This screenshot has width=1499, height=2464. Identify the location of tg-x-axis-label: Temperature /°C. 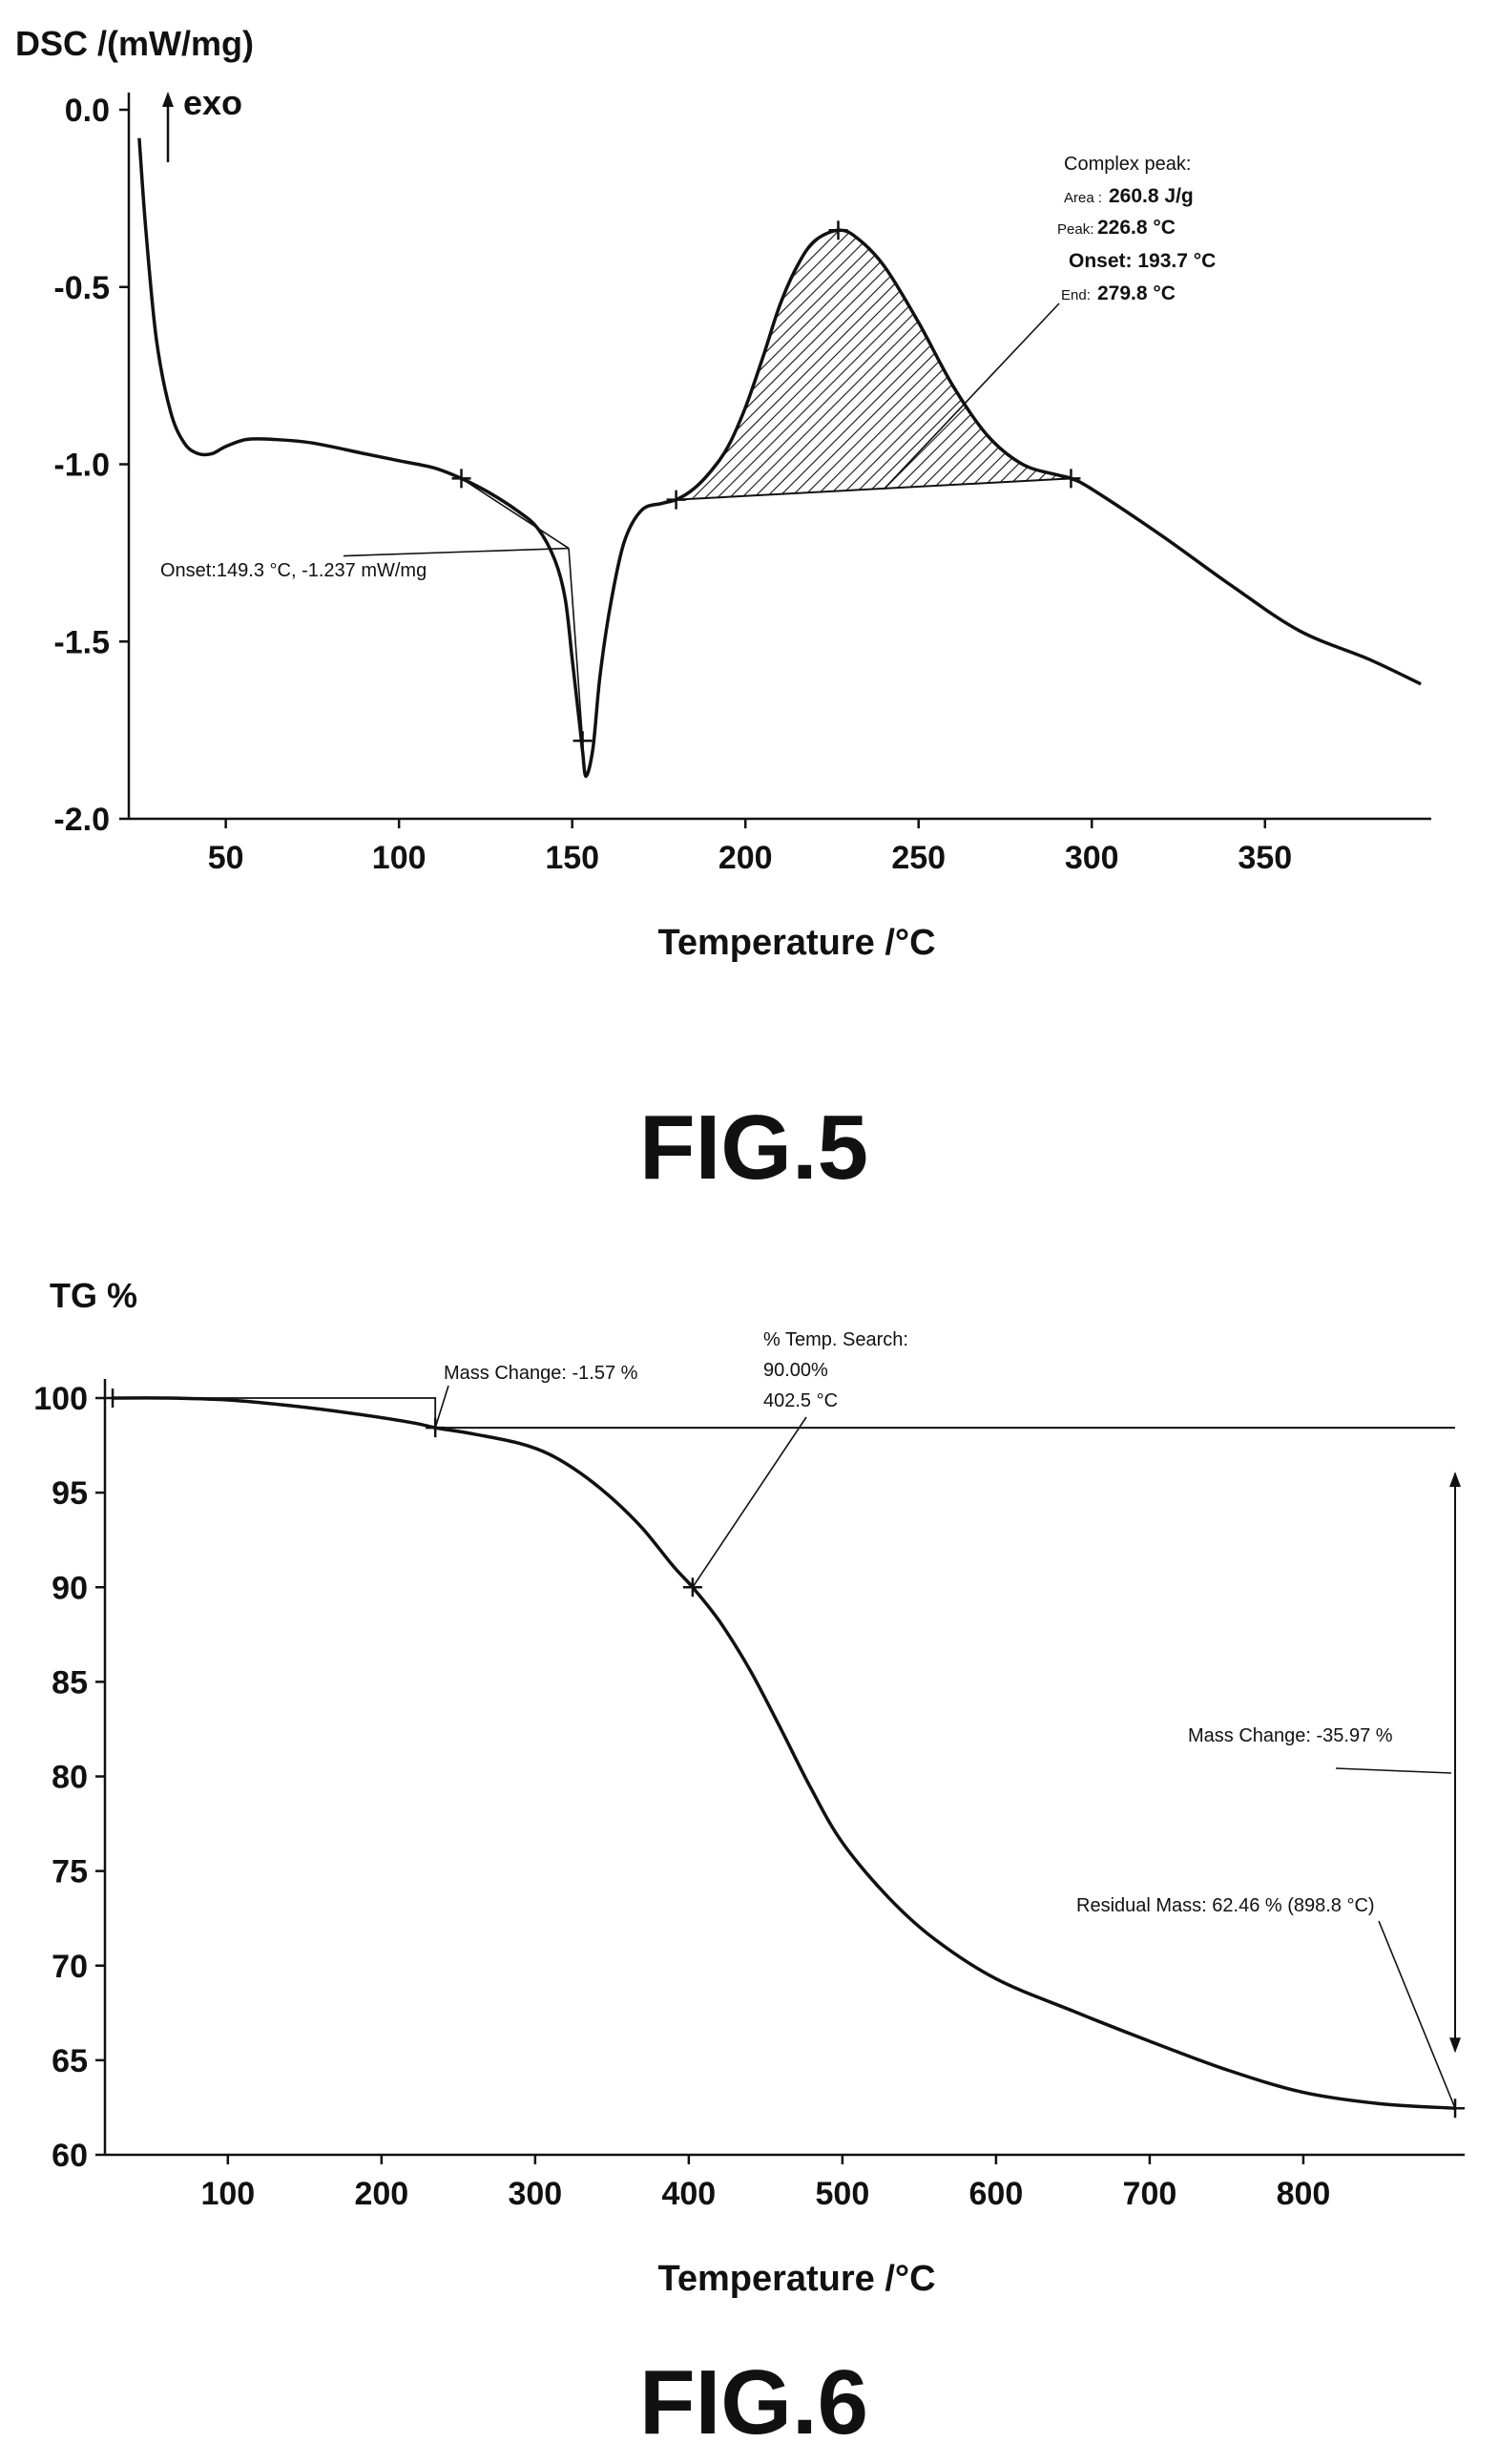
(796, 2279).